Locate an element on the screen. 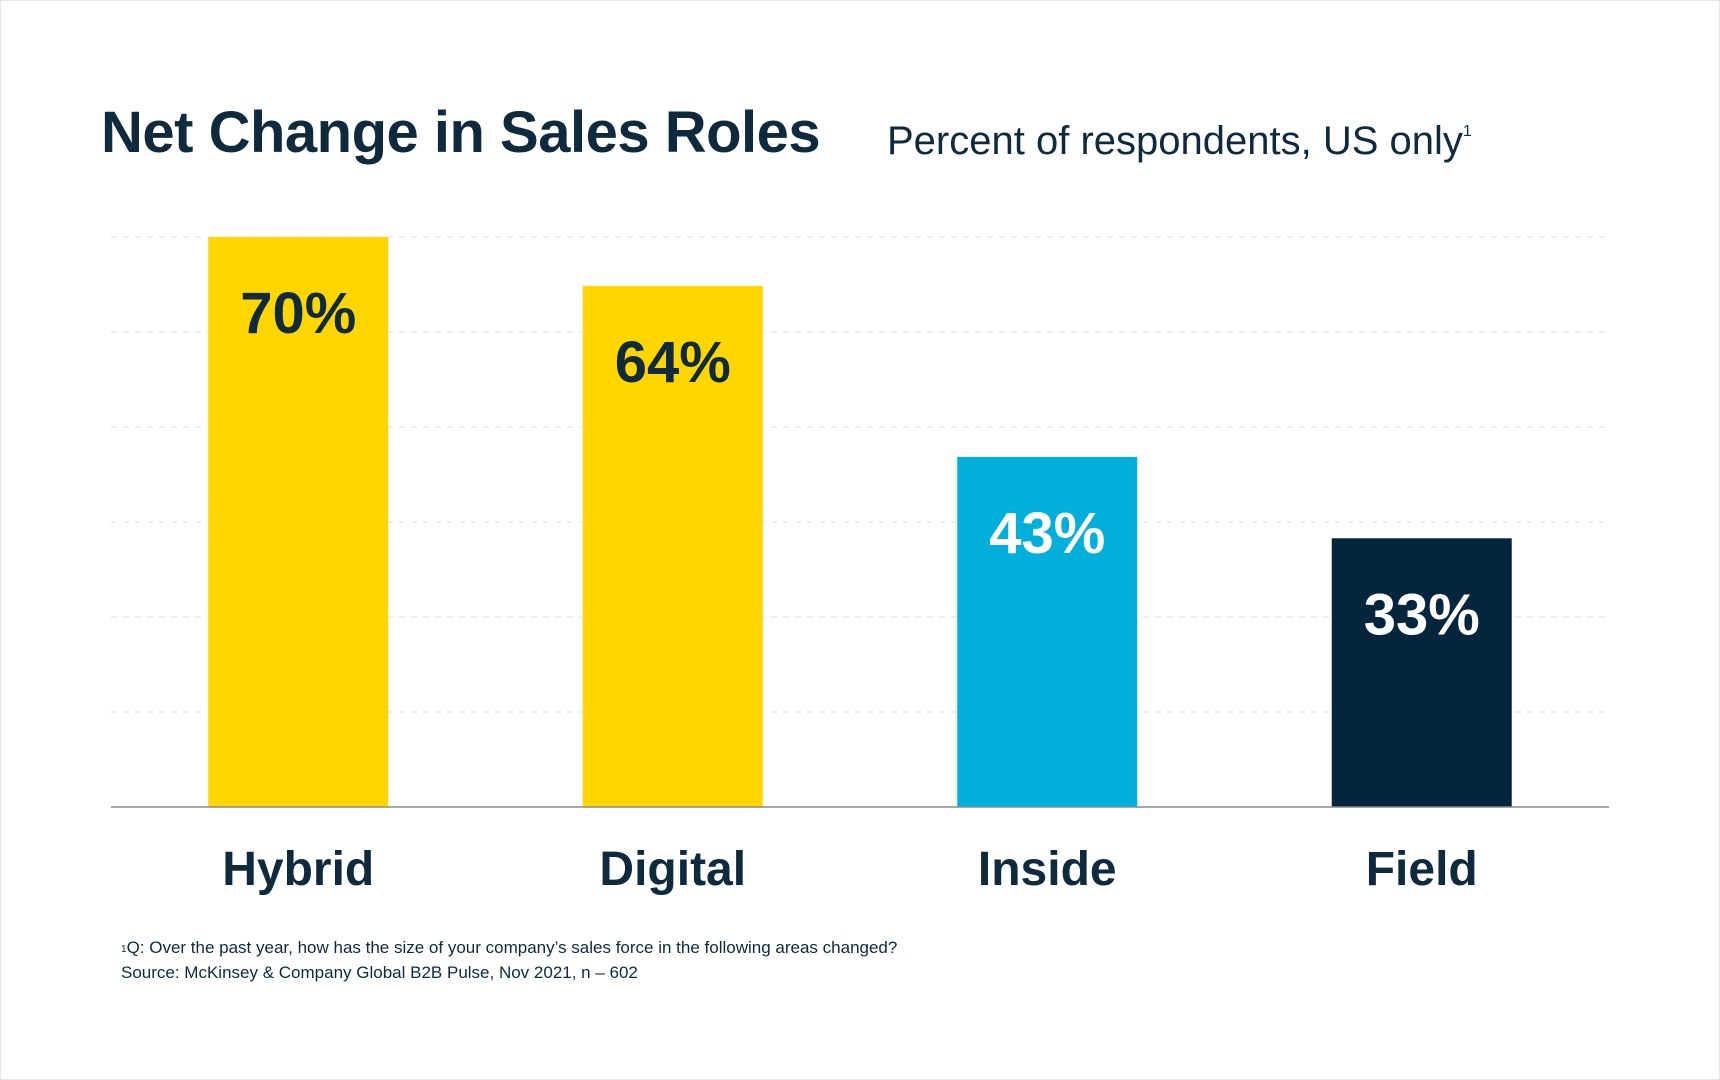  chart-subtitle: Percent of respondents, US only1 is located at coordinates (1179, 141).